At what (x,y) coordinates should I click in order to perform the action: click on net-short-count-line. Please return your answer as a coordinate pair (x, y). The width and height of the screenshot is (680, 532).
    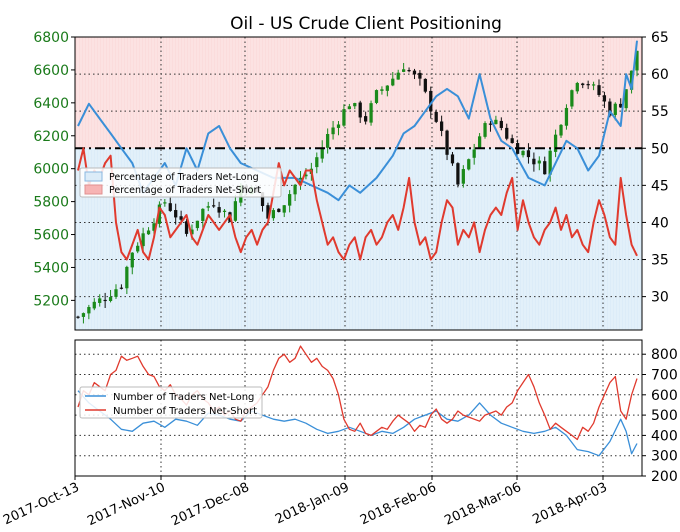
    Looking at the image, I should click on (357, 393).